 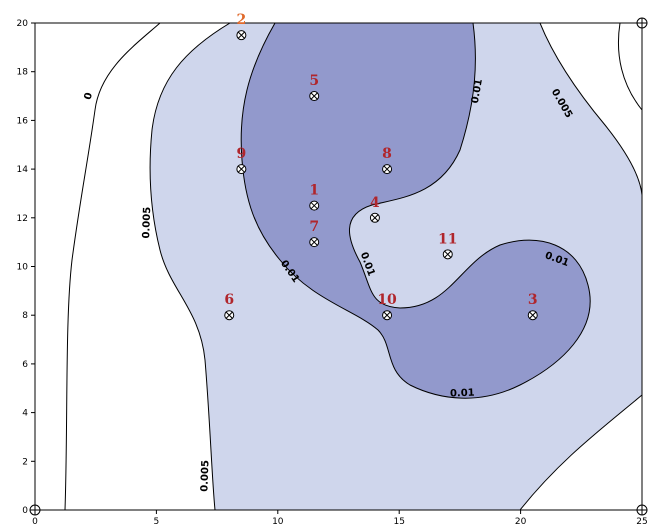 I want to click on y-tick-label: 16, so click(x=23, y=121).